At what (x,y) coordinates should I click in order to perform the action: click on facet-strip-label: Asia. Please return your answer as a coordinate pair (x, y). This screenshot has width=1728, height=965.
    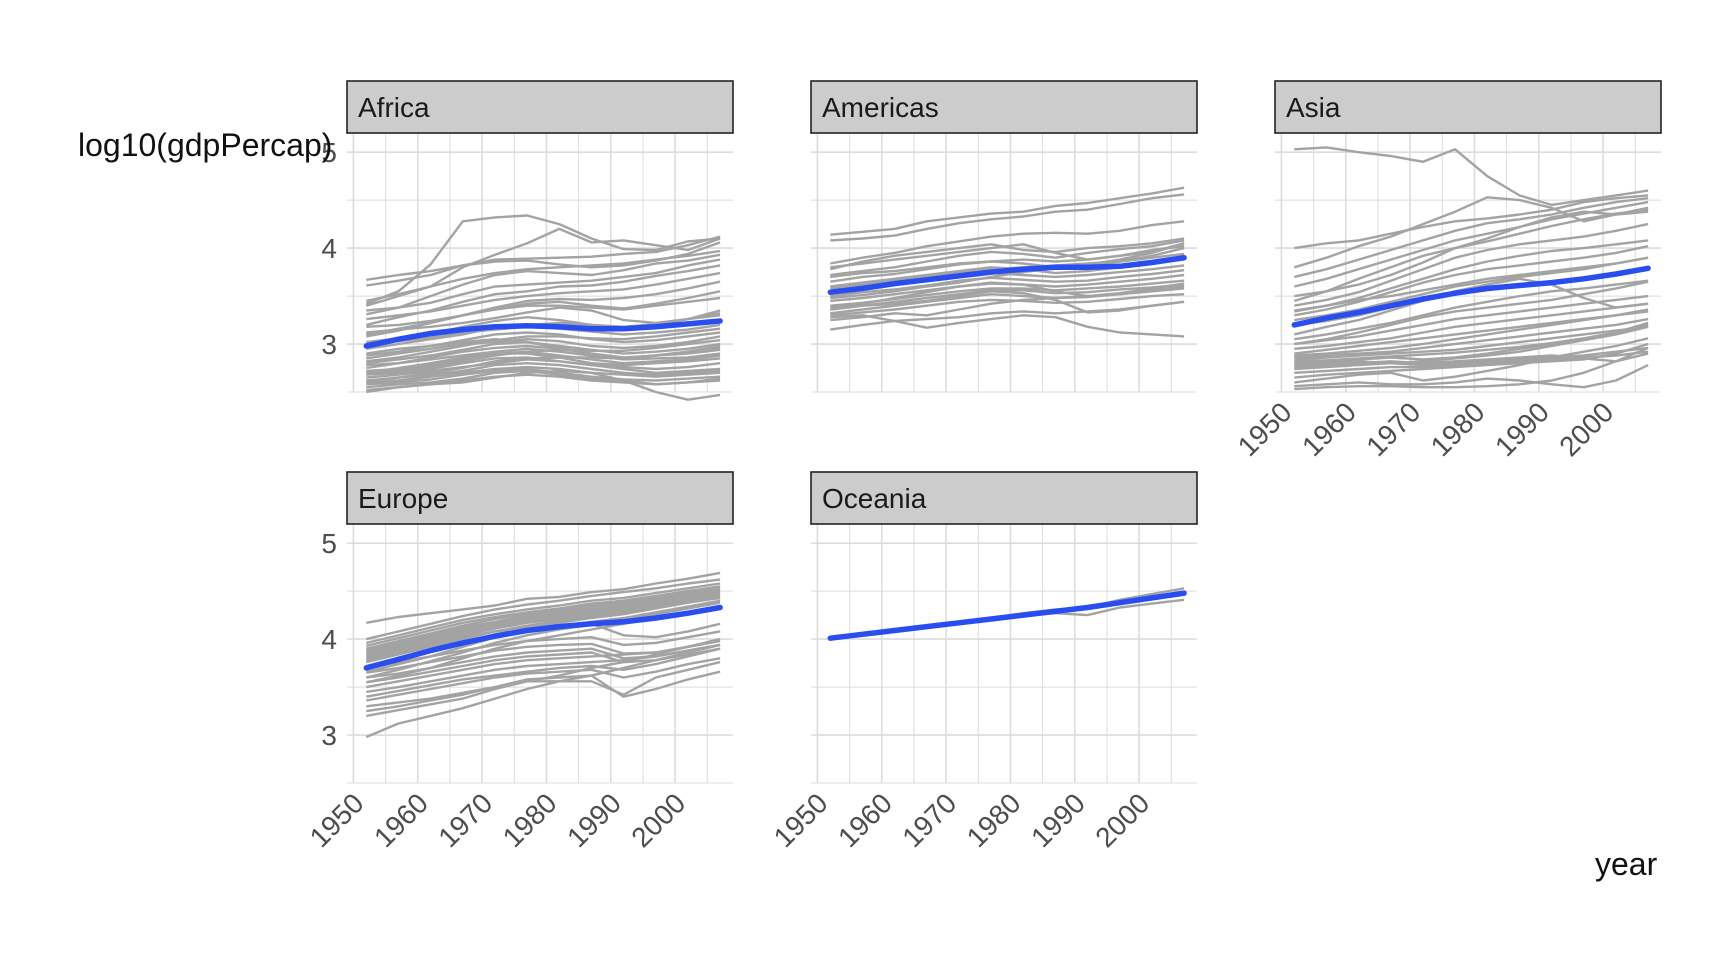
    Looking at the image, I should click on (1313, 107).